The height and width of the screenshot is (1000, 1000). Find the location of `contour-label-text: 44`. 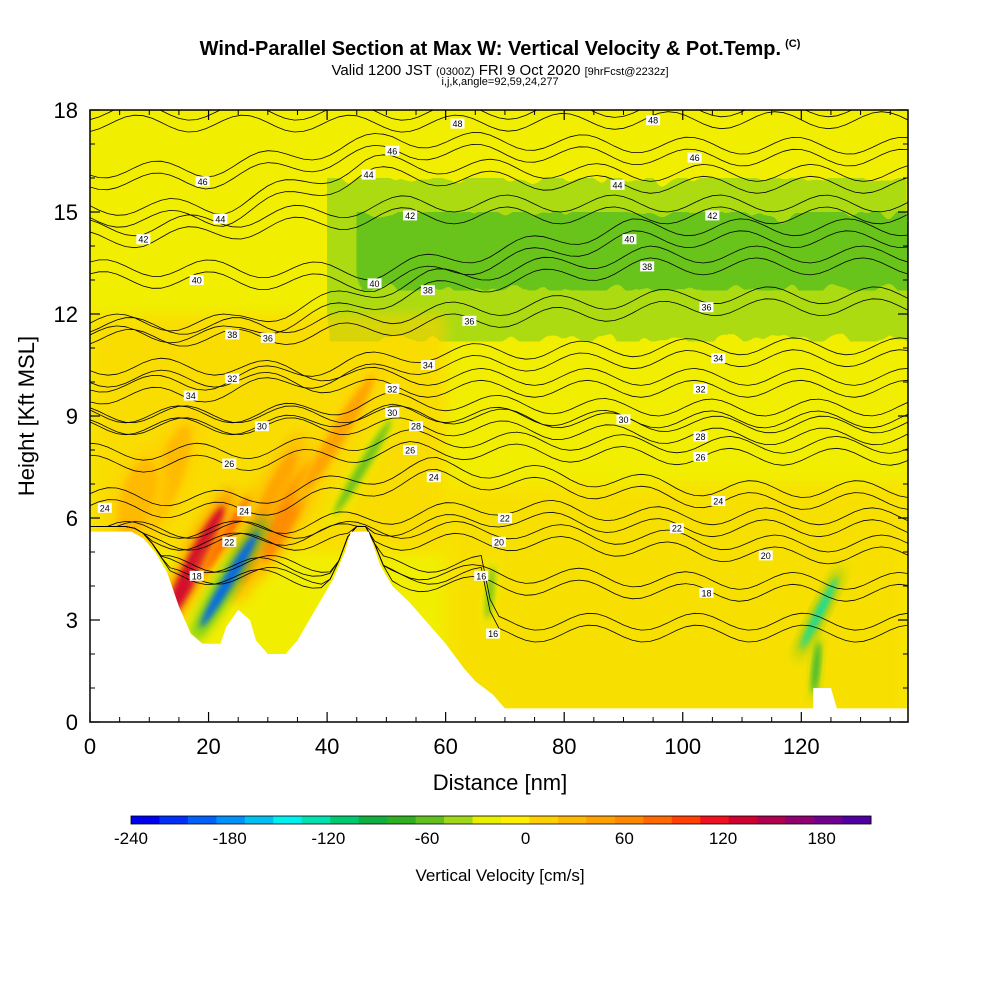

contour-label-text: 44 is located at coordinates (220, 219).